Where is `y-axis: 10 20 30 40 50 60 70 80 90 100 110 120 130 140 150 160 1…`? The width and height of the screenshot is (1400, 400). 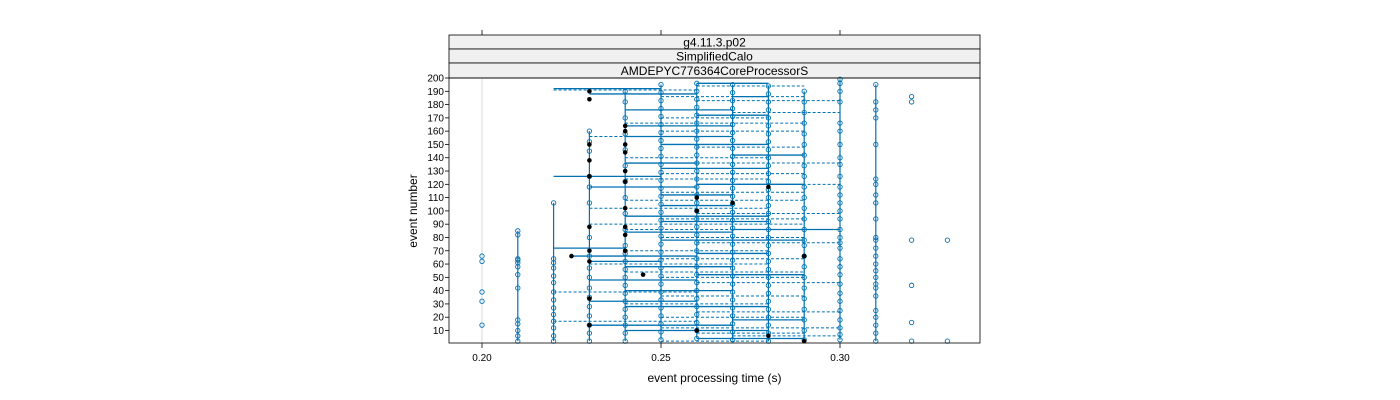
y-axis: 10 20 30 40 50 60 70 80 90 100 110 120 130 140 150 160 1… is located at coordinates (438, 205).